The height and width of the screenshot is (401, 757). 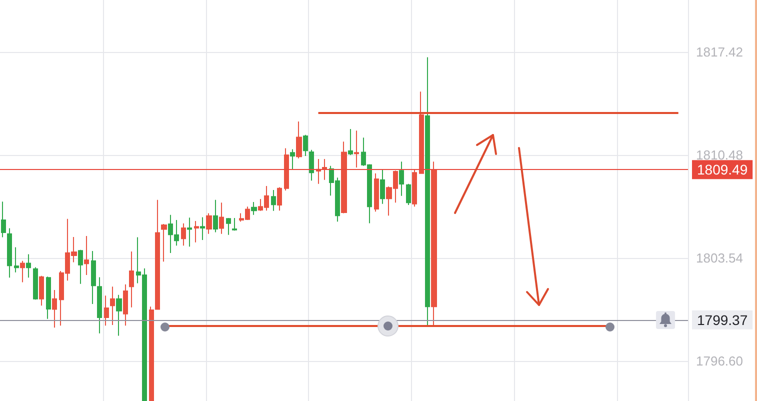 I want to click on y-tick-label: 1796.60, so click(x=719, y=360).